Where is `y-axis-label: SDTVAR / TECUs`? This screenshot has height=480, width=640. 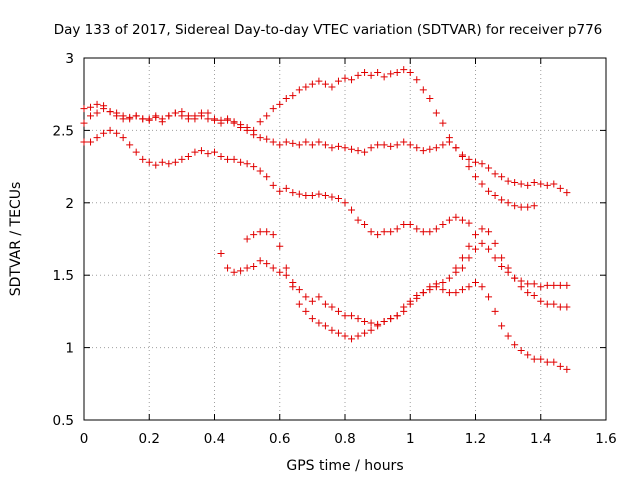
y-axis-label: SDTVAR / TECUs is located at coordinates (16, 239).